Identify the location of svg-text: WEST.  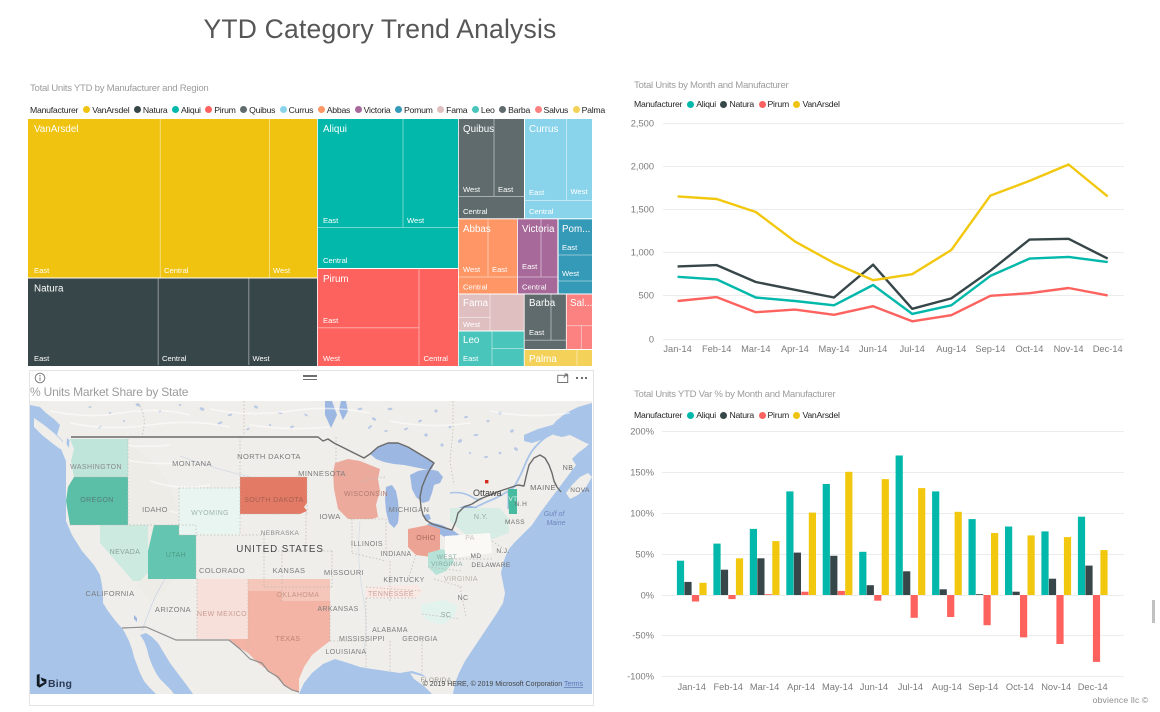
(447, 557).